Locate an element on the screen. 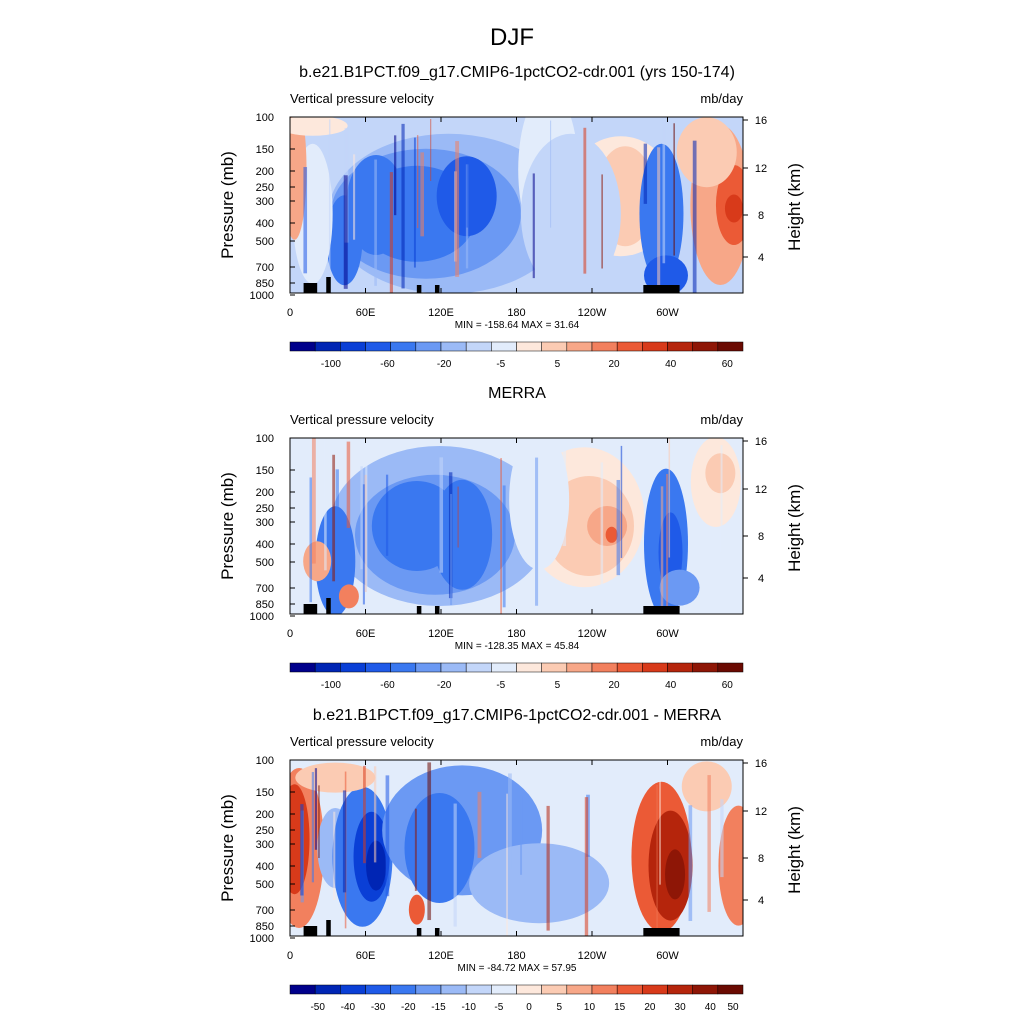  y-tick-label: 400 is located at coordinates (265, 545).